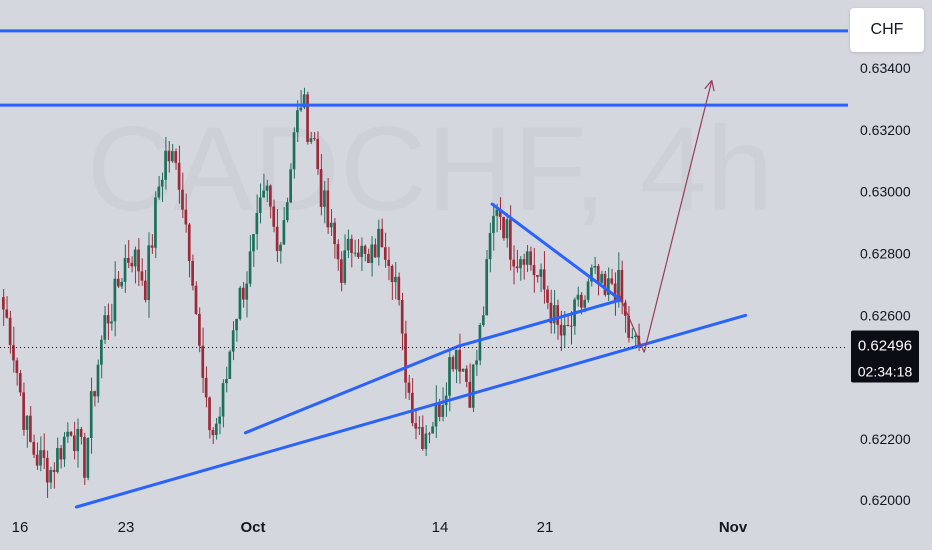 This screenshot has height=550, width=932. Describe the element at coordinates (885, 254) in the screenshot. I see `y-tick-label: 0.62800` at that location.